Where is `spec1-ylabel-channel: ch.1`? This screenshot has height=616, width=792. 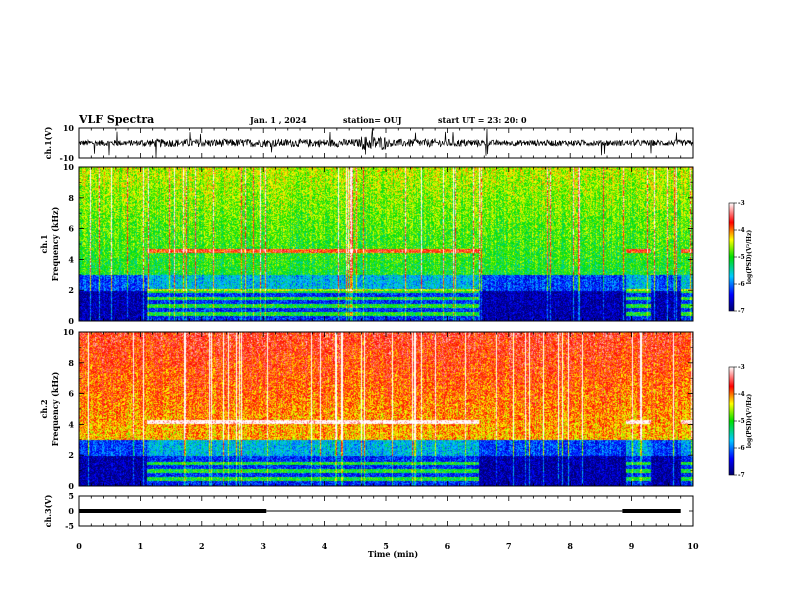
spec1-ylabel-channel: ch.1 is located at coordinates (44, 243).